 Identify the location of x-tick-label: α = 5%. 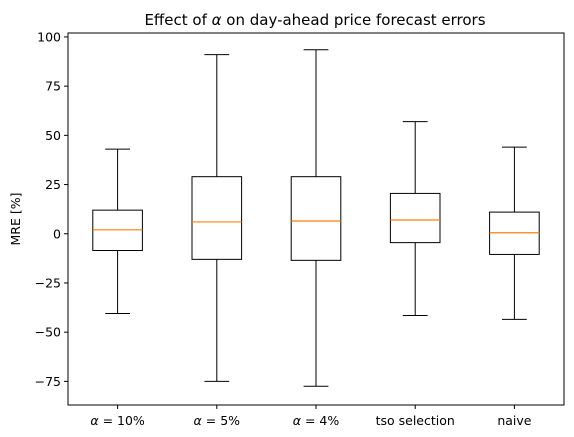
(217, 420).